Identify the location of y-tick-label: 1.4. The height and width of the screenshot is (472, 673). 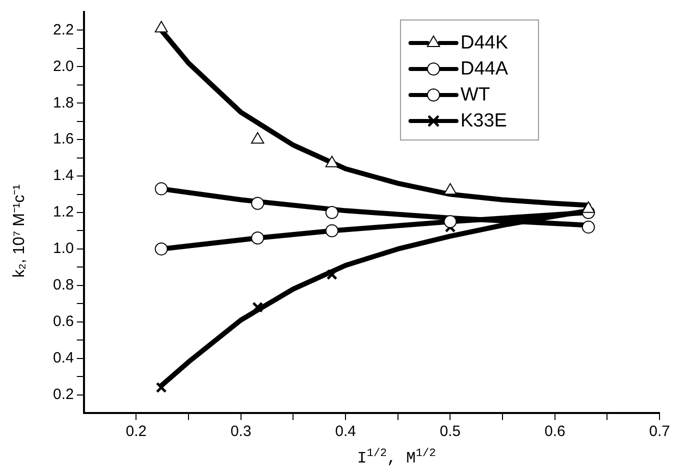
(63, 175).